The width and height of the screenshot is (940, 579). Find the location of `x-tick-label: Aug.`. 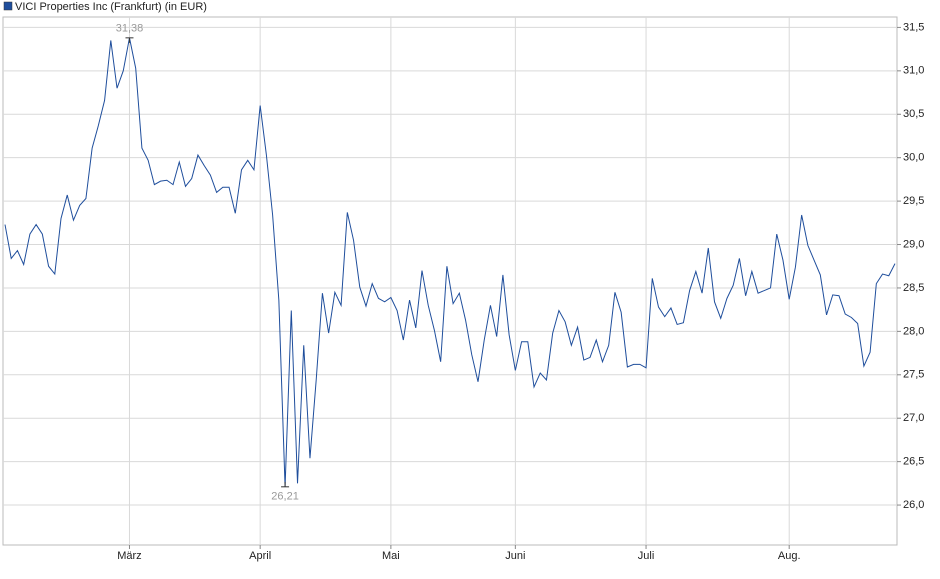

x-tick-label: Aug. is located at coordinates (789, 556).